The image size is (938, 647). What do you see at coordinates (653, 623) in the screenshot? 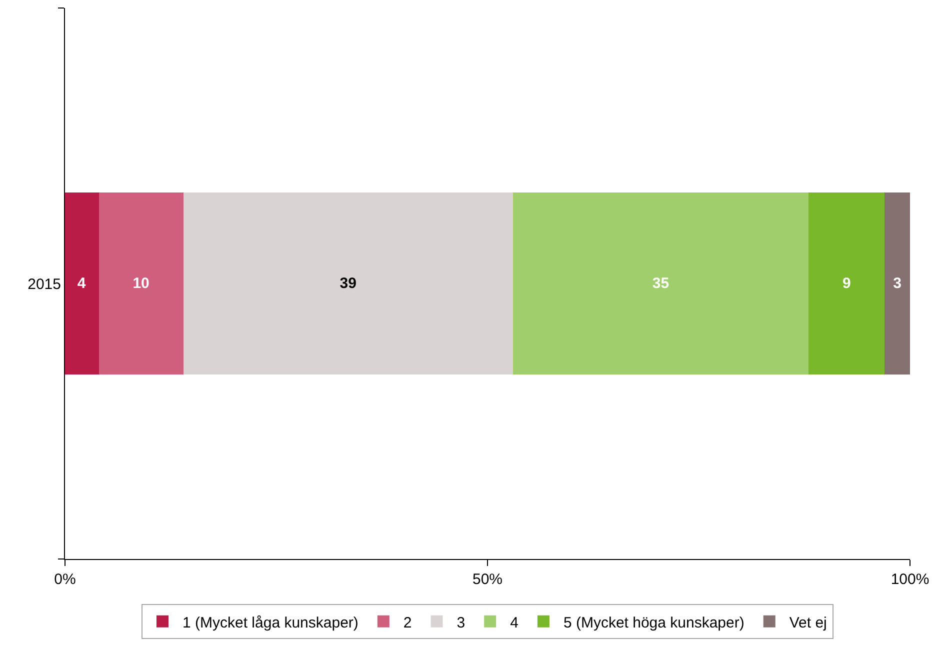
I see `legend-label: 5 (Mycket höga kunskaper)` at bounding box center [653, 623].